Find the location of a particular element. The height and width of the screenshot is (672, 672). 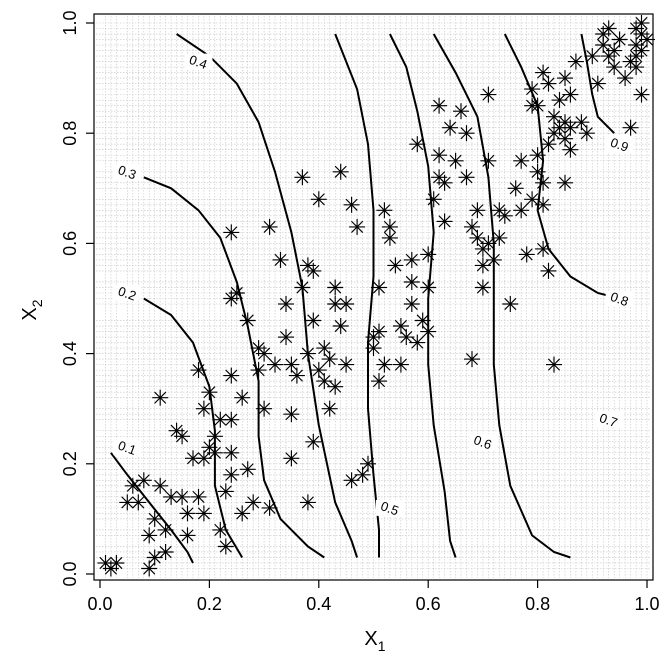

contour-label-0.9: 0.9 is located at coordinates (619, 145).